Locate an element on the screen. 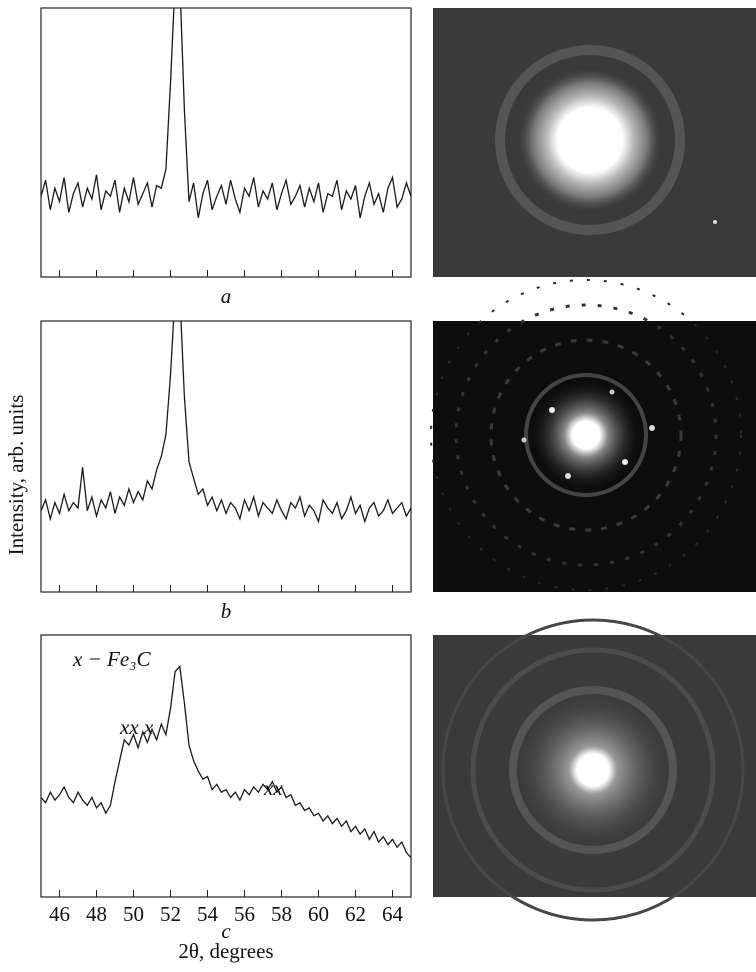 This screenshot has height=972, width=756. annotation: xx is located at coordinates (273, 788).